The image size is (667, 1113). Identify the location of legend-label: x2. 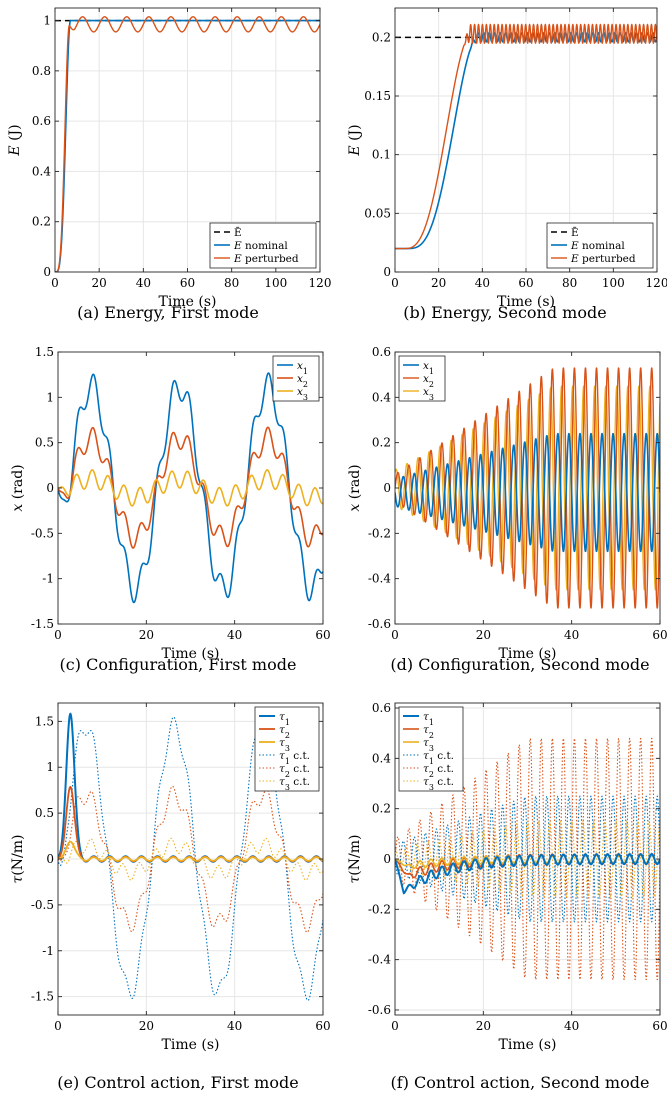
(302, 381).